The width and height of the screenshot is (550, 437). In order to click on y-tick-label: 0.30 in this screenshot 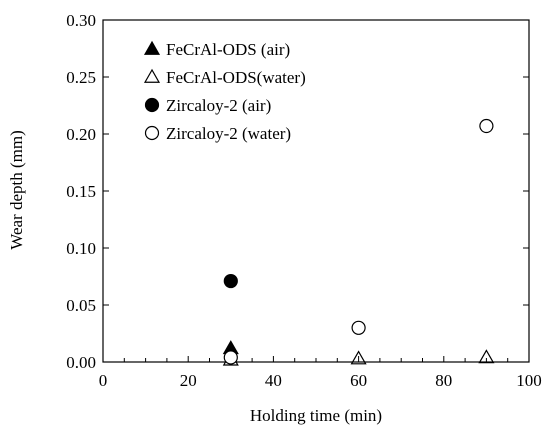, I will do `click(81, 20)`.